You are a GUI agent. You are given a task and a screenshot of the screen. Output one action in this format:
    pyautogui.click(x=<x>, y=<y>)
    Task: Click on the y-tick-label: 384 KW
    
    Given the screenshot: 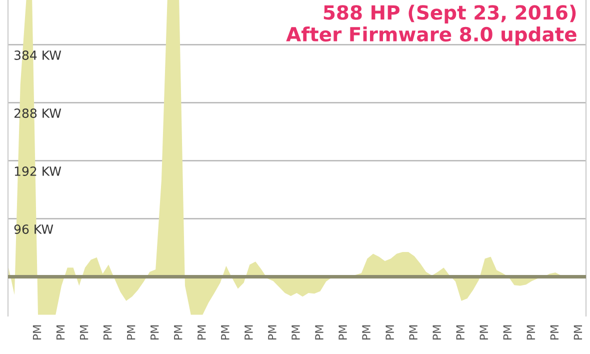 What is the action you would take?
    pyautogui.click(x=38, y=55)
    